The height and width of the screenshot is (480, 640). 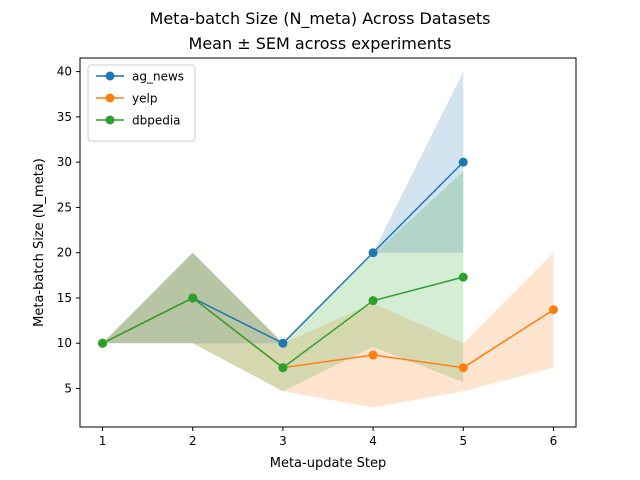 I want to click on y-tick-label: 15, so click(x=64, y=298).